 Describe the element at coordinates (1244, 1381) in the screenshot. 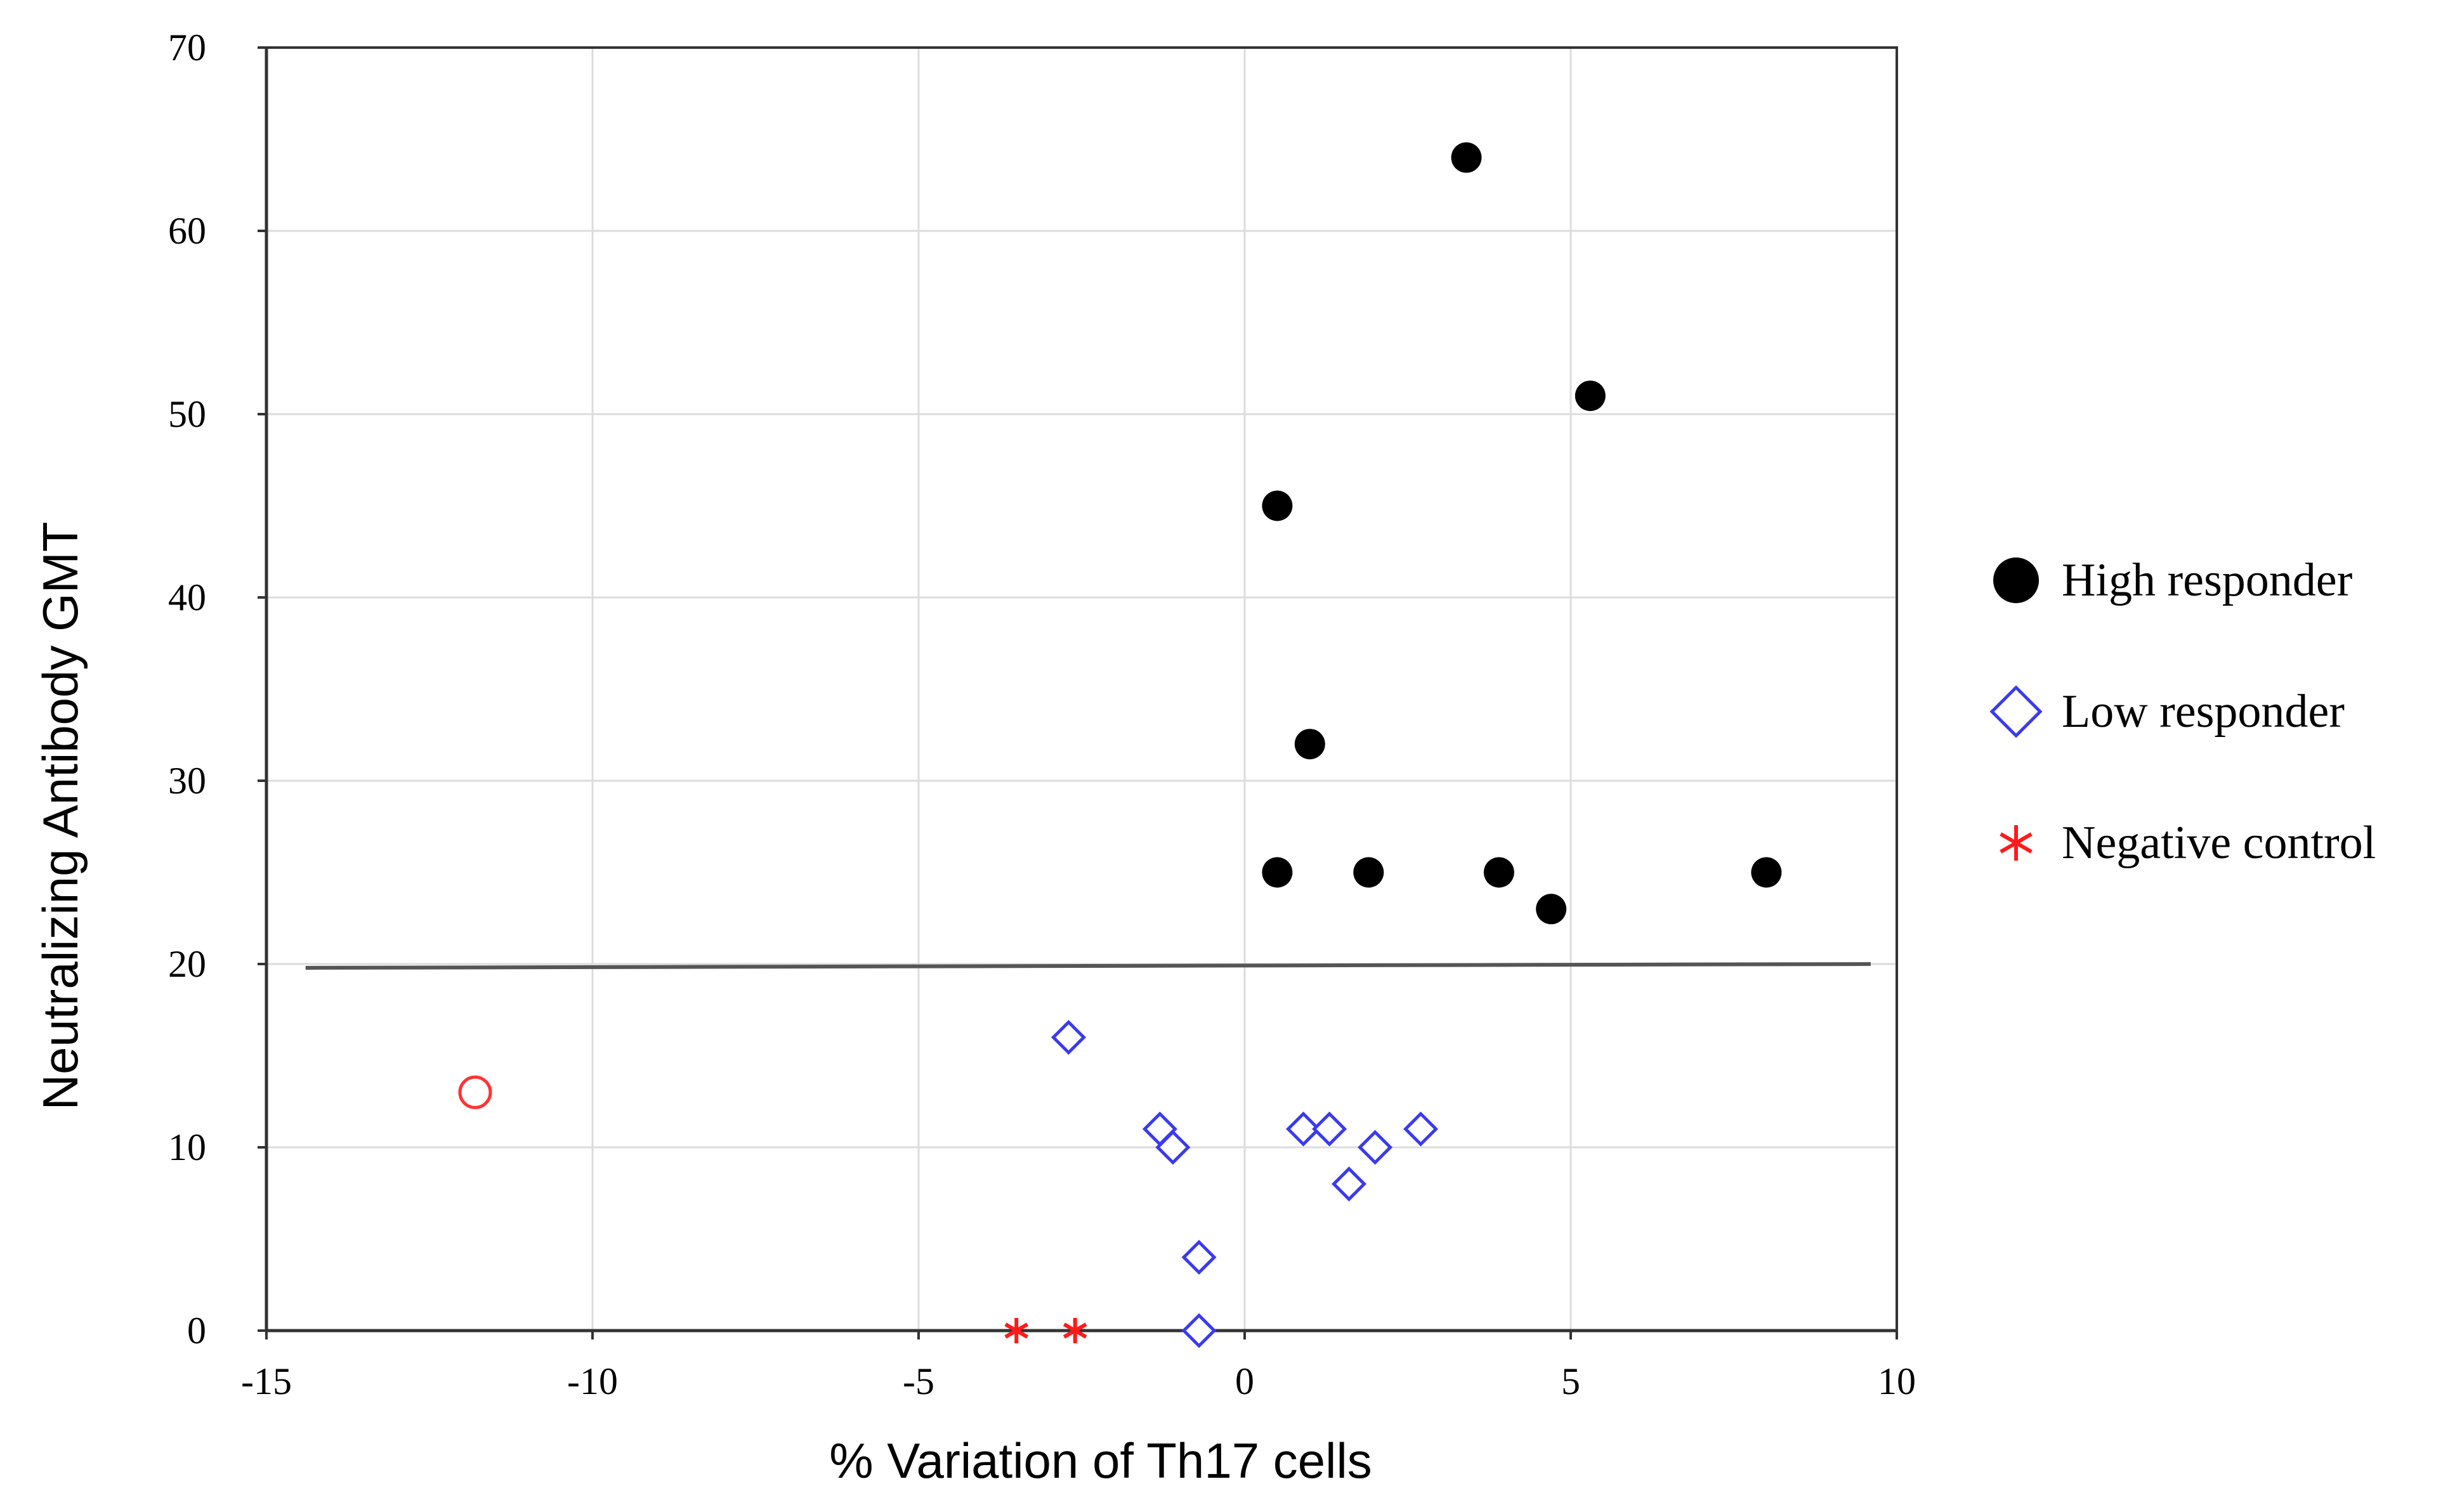

I see `x-tick-label: 0` at that location.